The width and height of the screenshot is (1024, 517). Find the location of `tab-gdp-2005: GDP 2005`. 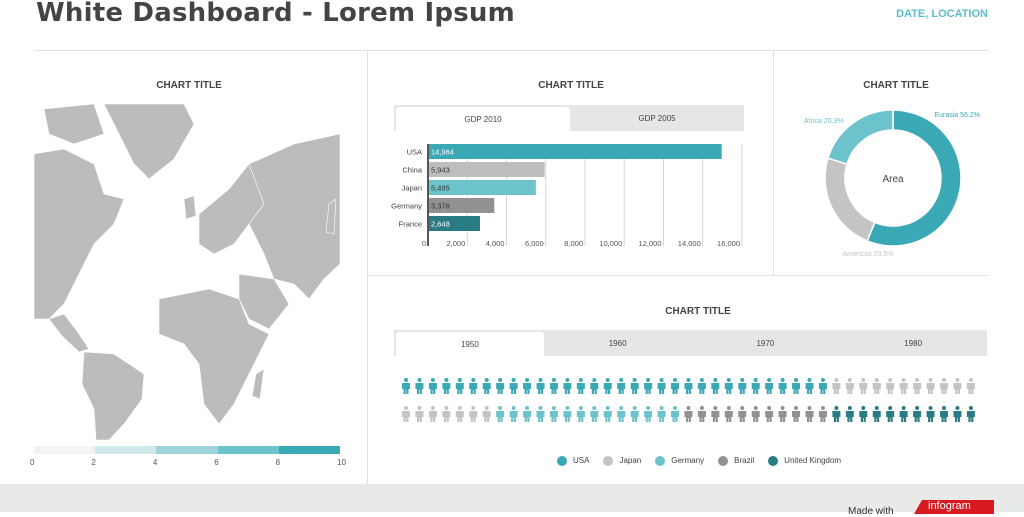

tab-gdp-2005: GDP 2005 is located at coordinates (657, 118).